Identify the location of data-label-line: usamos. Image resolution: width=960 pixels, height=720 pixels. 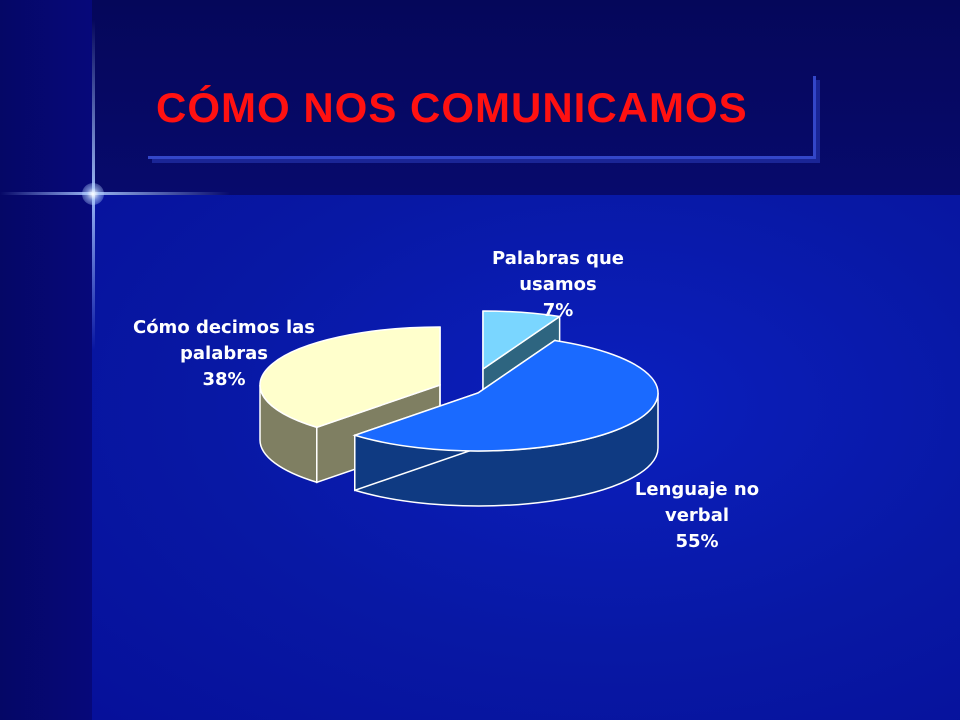
(558, 284).